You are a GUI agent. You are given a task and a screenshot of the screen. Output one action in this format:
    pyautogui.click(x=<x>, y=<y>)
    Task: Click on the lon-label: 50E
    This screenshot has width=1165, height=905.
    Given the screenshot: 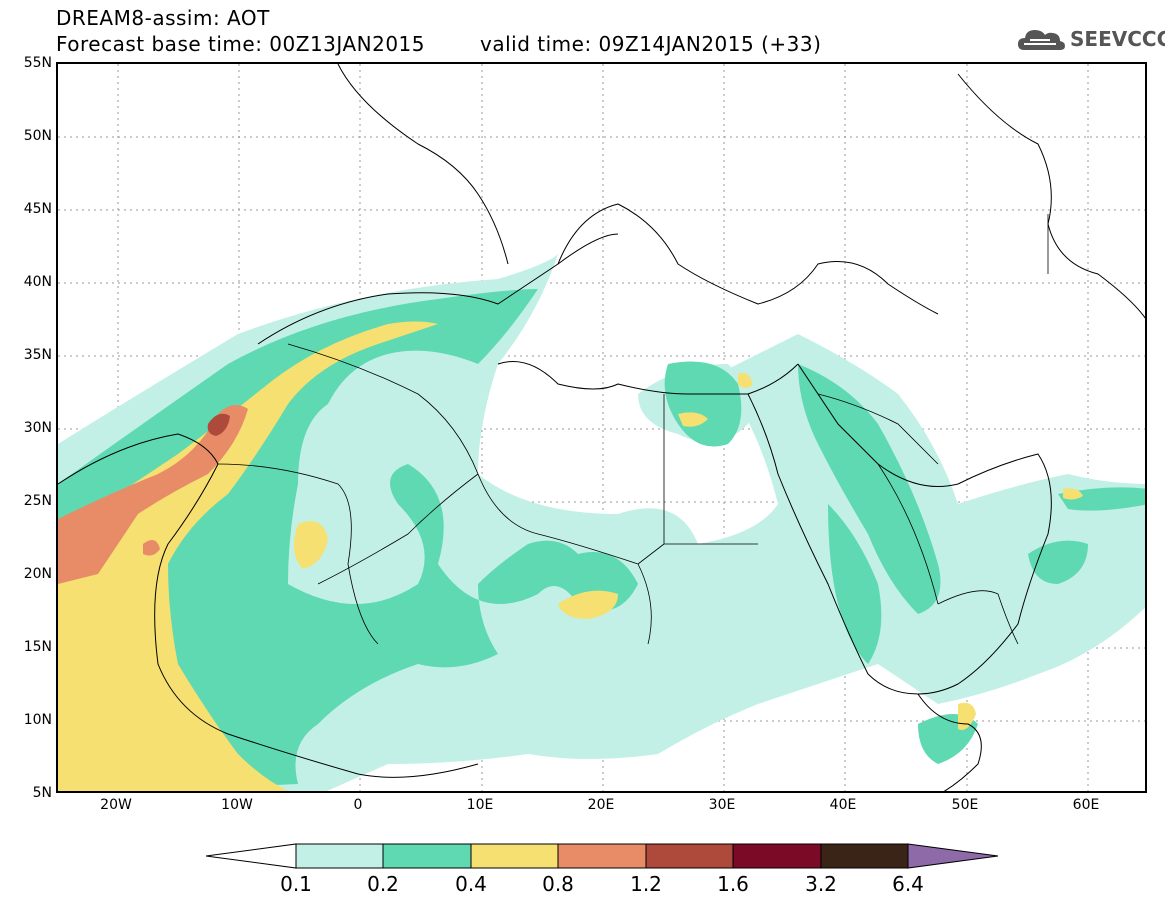 What is the action you would take?
    pyautogui.click(x=965, y=805)
    